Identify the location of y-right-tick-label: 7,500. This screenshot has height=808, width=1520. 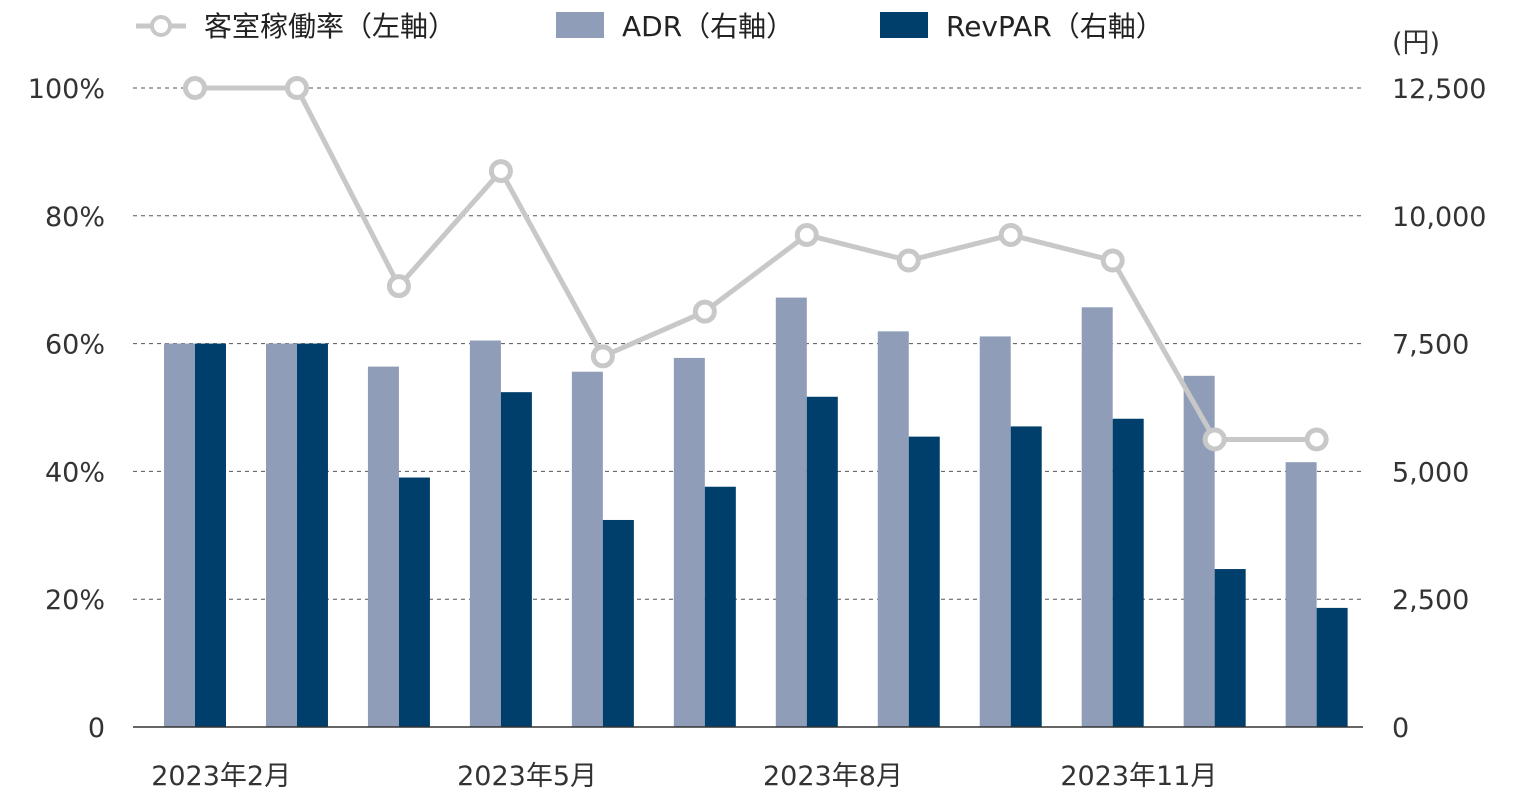
(1430, 345).